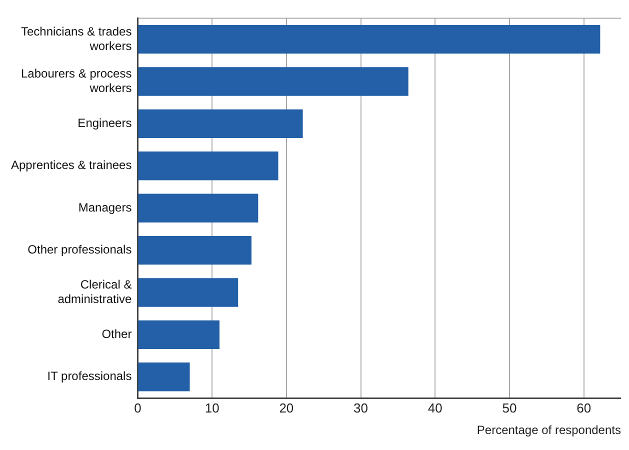 This screenshot has width=629, height=450. I want to click on y-tick-label: Technicians & trades workers, so click(76, 38).